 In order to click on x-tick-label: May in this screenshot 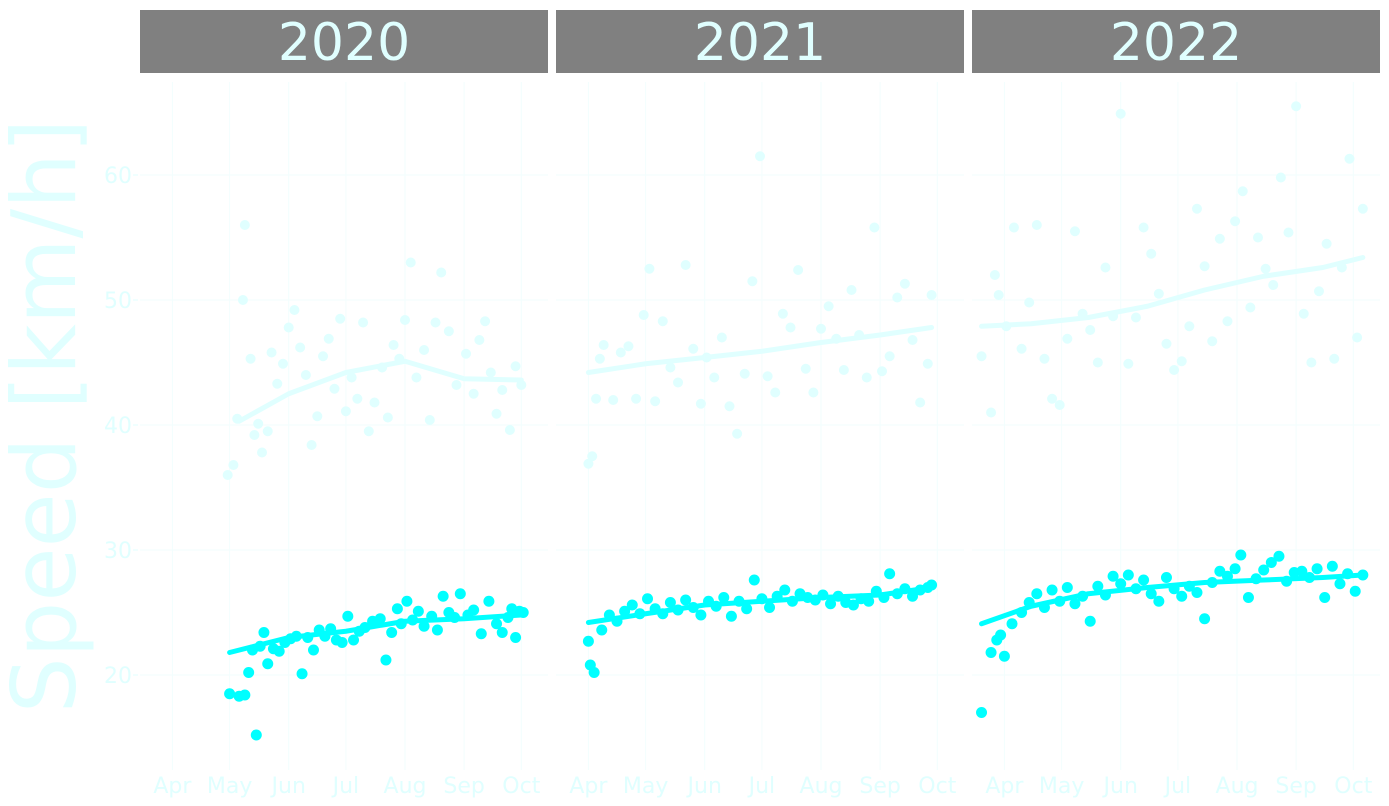, I will do `click(1061, 786)`.